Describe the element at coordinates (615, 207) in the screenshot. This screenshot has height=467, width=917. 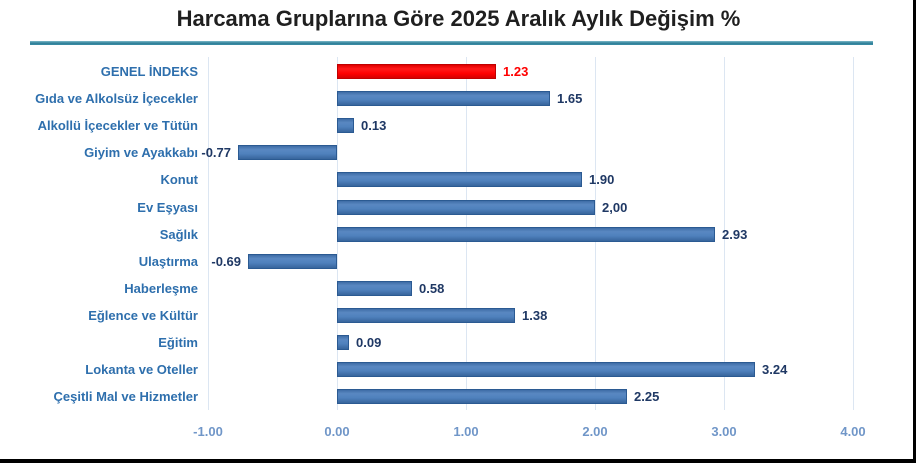
I see `value-label: 2,00` at that location.